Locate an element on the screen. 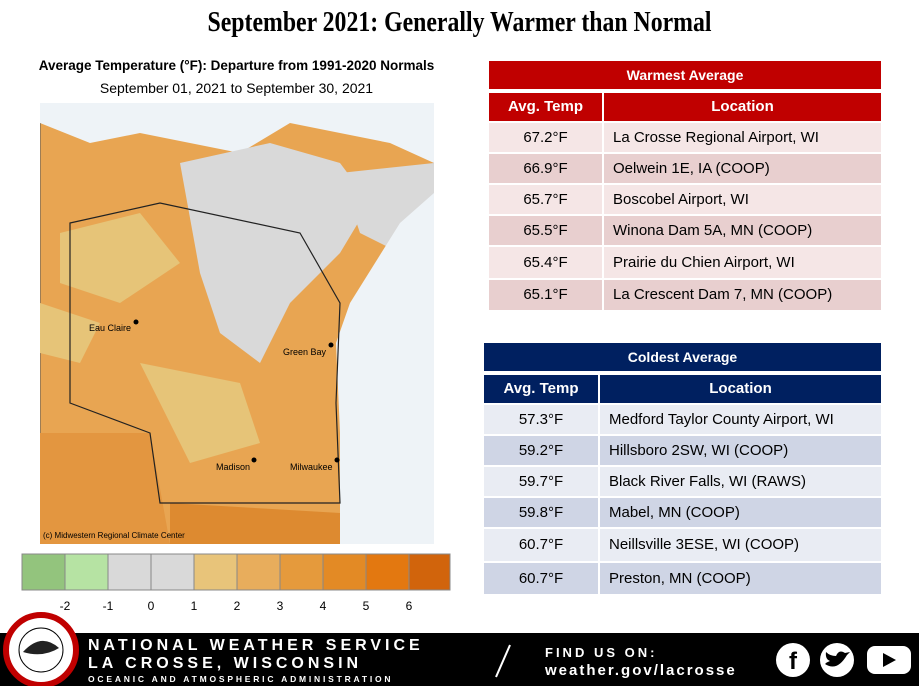 The height and width of the screenshot is (686, 919). avg-temp: 67.2°F is located at coordinates (546, 137).